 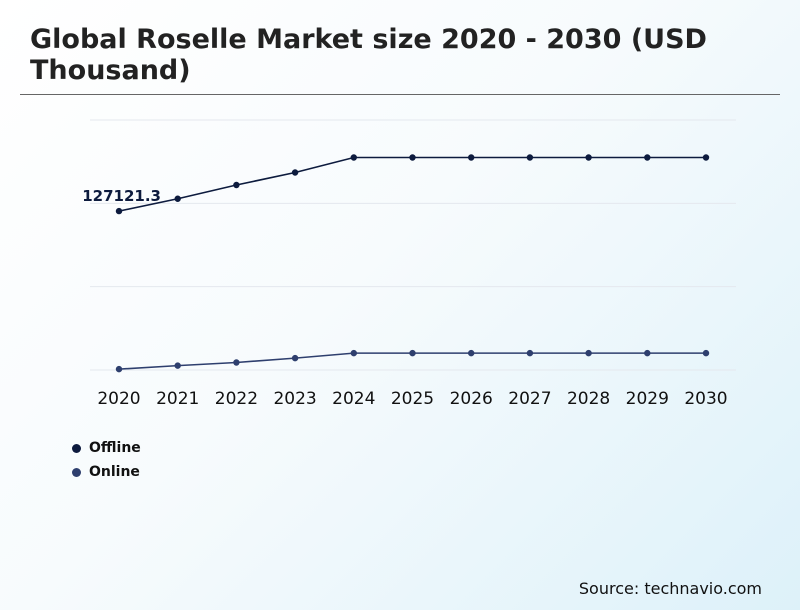 I want to click on legend-item-offline: Offline, so click(x=106, y=448).